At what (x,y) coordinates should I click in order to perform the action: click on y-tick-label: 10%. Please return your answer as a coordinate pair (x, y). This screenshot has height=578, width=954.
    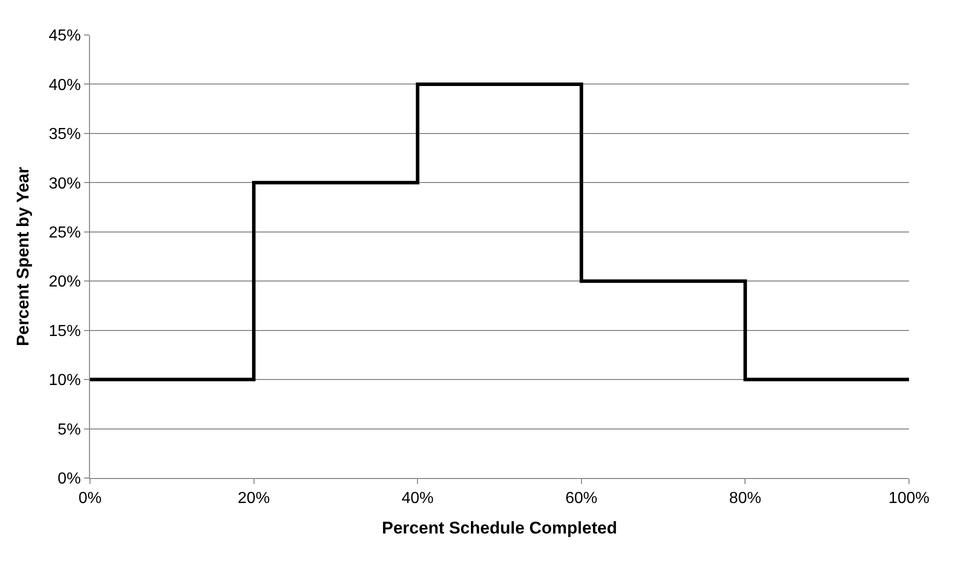
    Looking at the image, I should click on (64, 381).